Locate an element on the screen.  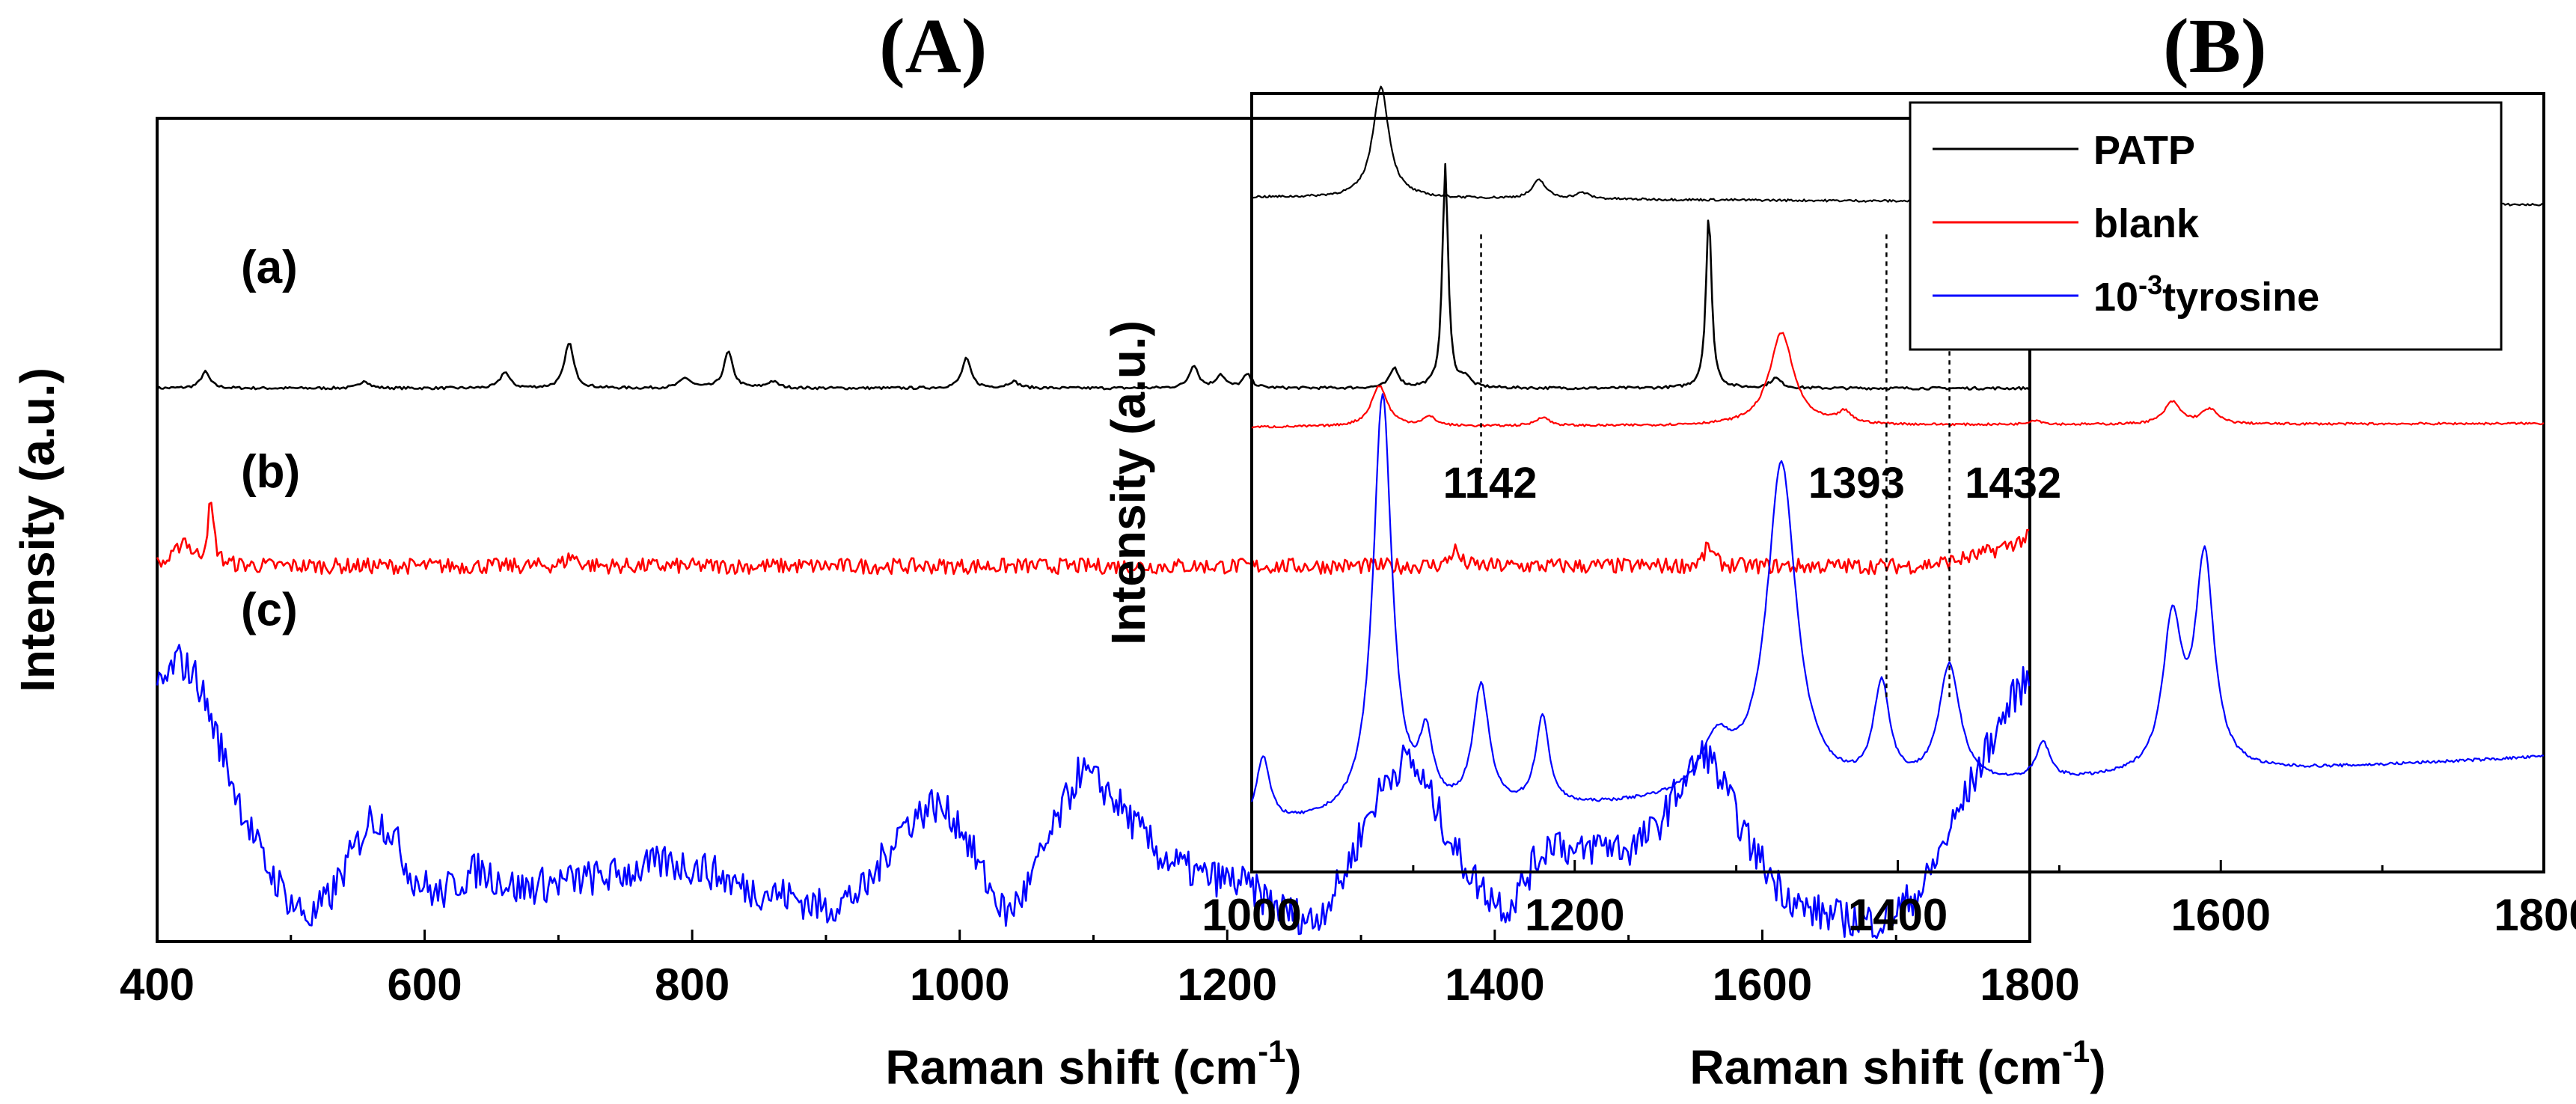
legend-label: blank is located at coordinates (2146, 223).